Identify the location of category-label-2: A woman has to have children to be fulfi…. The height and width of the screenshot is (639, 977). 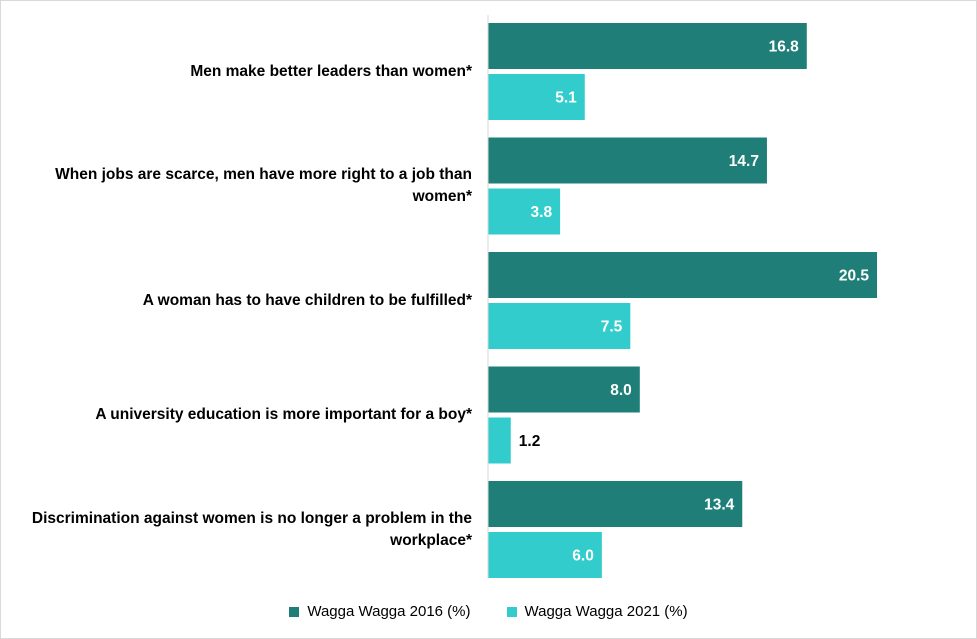
(307, 300).